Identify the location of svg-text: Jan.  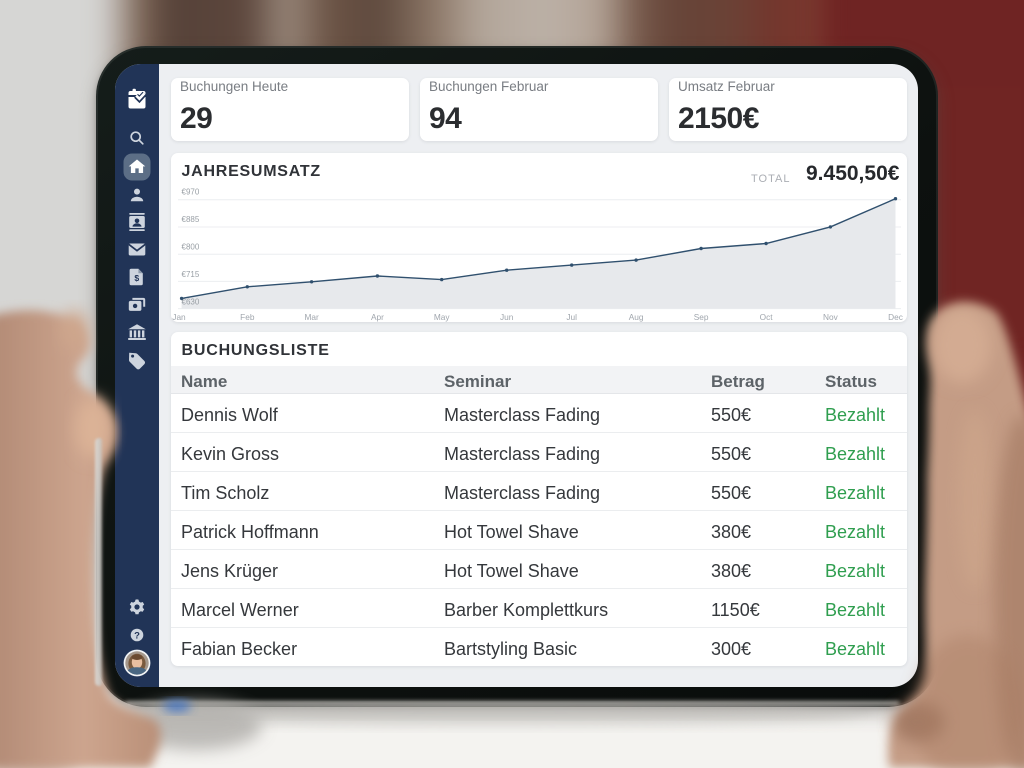
(179, 317).